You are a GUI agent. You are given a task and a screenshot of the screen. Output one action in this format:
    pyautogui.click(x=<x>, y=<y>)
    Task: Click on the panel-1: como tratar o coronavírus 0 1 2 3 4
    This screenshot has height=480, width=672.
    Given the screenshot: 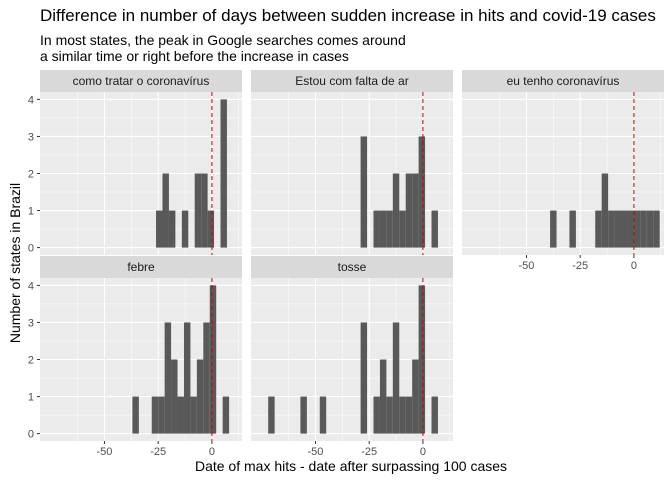 What is the action you would take?
    pyautogui.click(x=135, y=162)
    